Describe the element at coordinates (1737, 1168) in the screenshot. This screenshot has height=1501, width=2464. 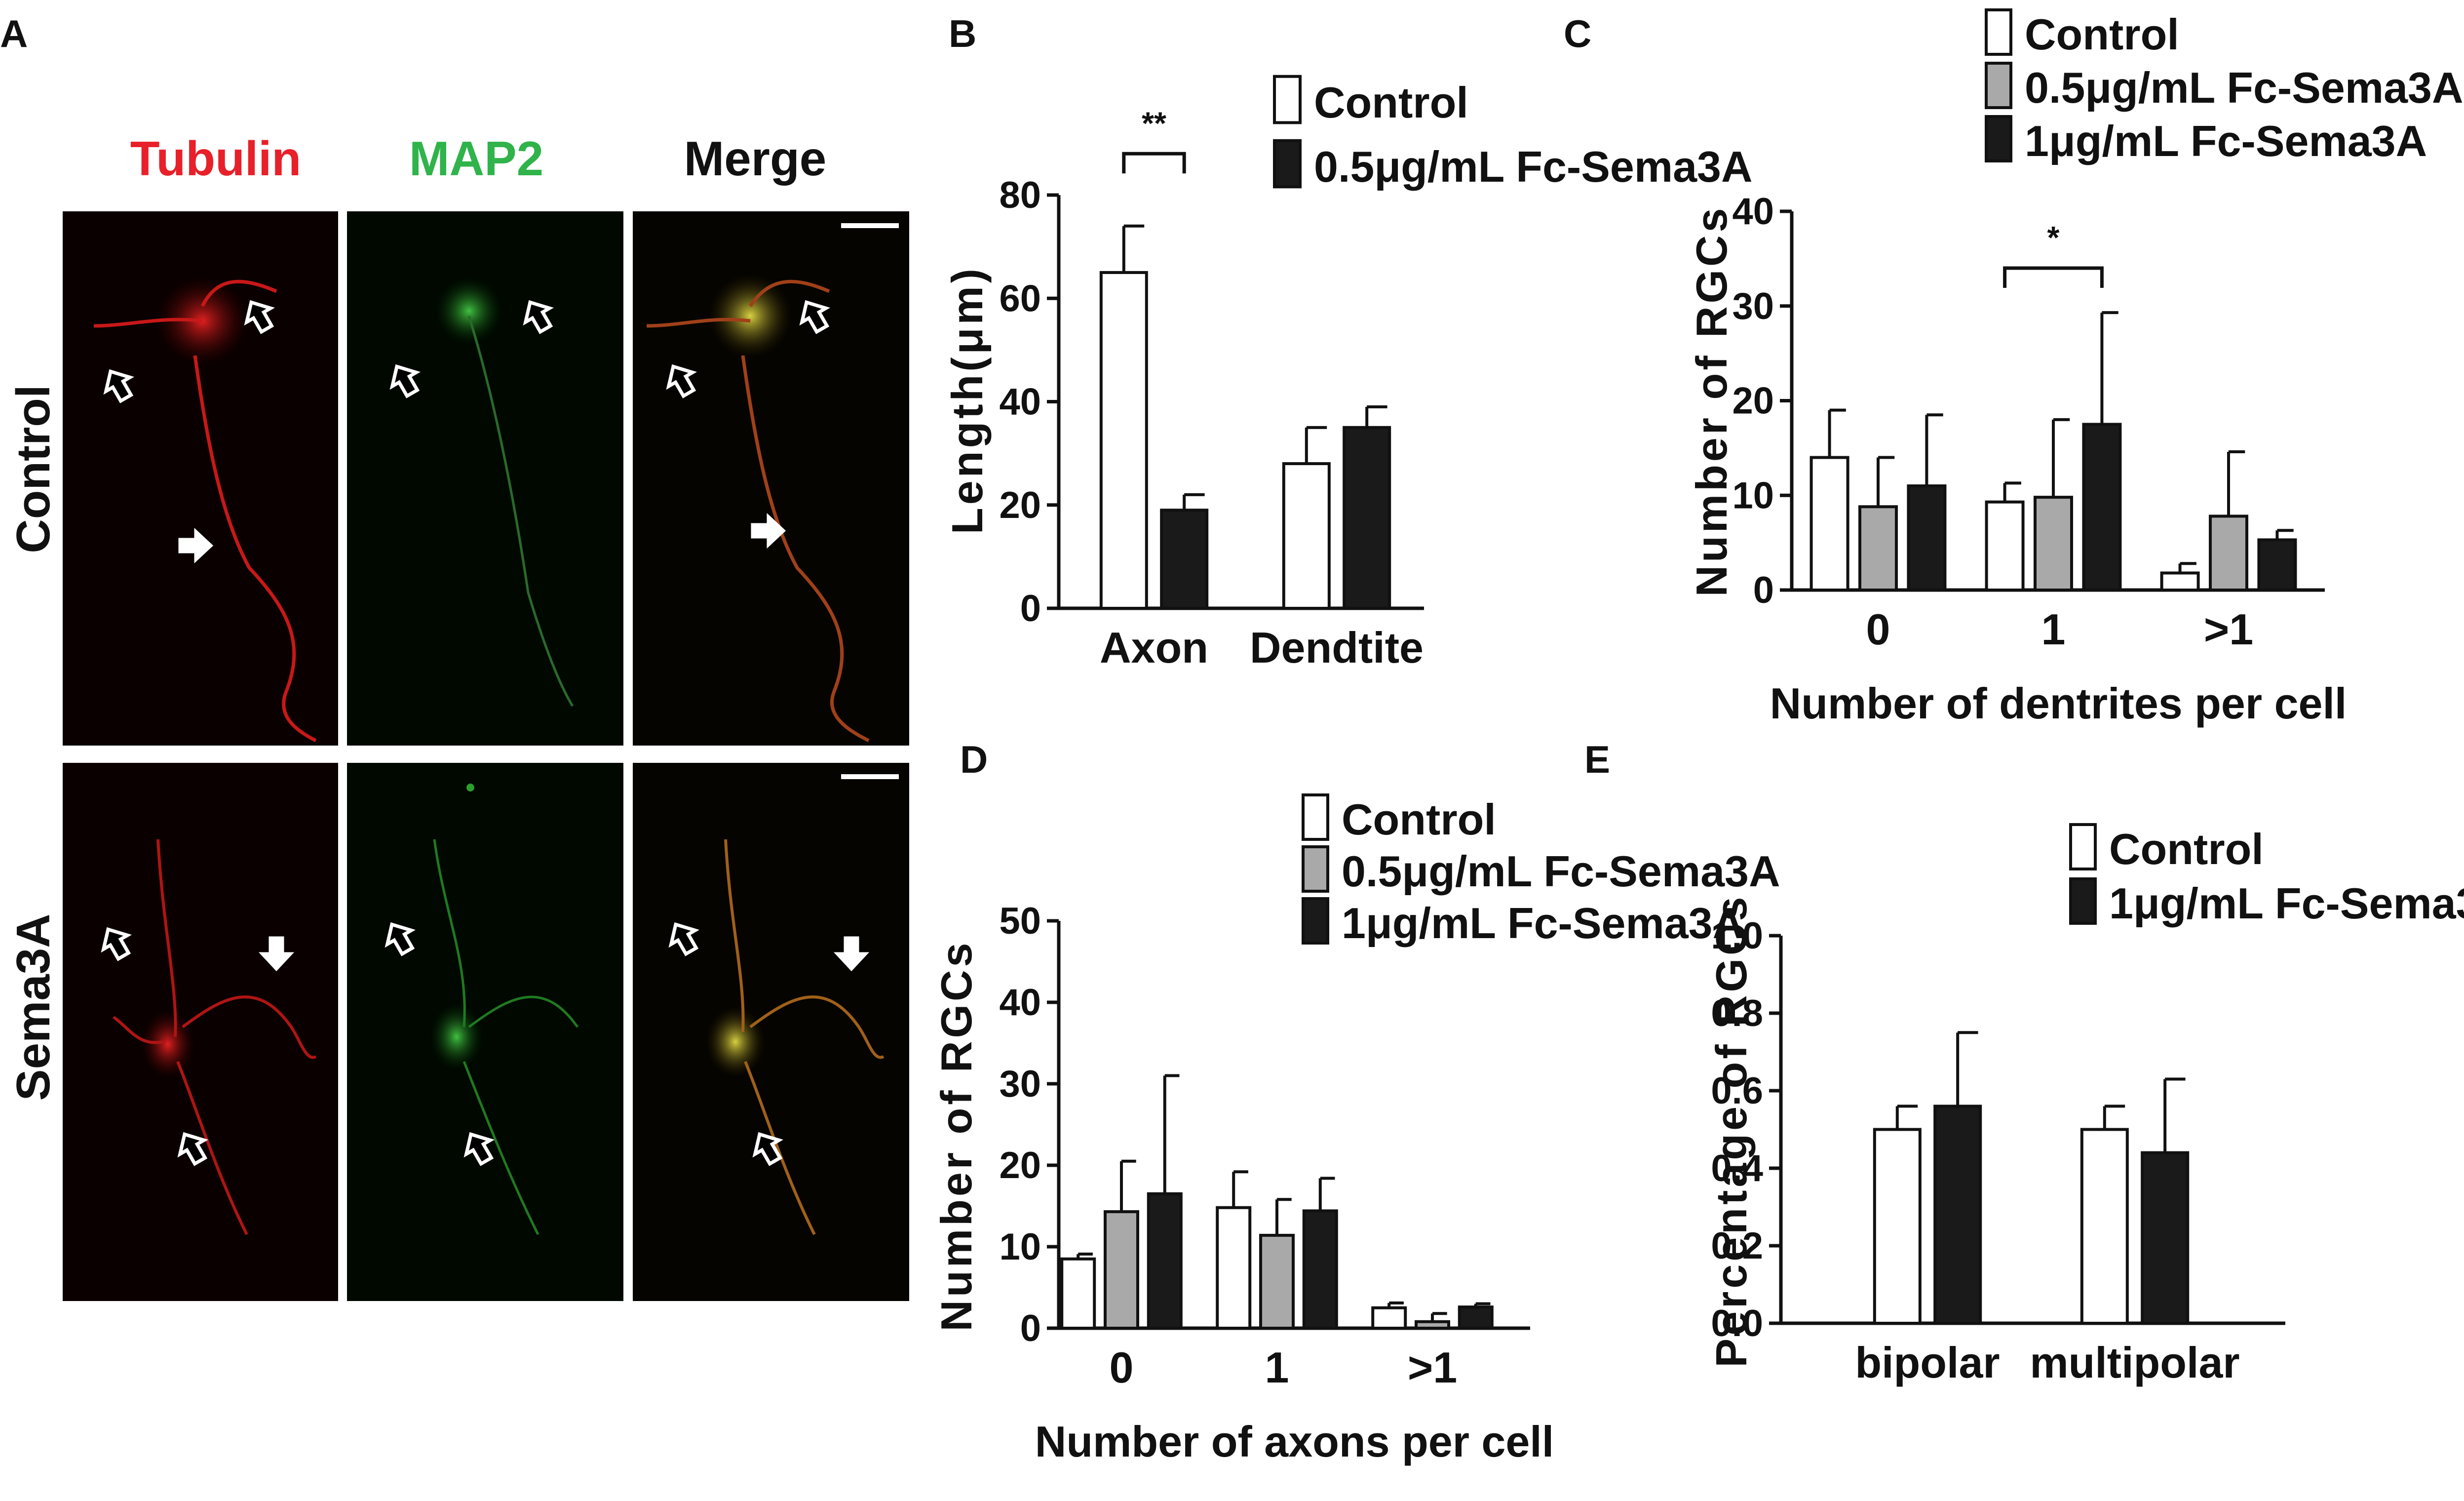
I see `y-tick-label: 0.4` at that location.